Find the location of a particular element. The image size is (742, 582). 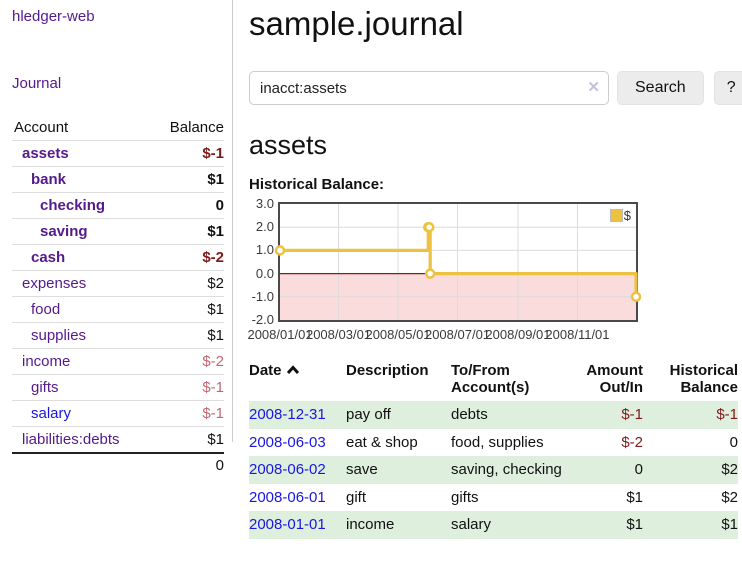

transaction-amount: $-1 is located at coordinates (603, 415).